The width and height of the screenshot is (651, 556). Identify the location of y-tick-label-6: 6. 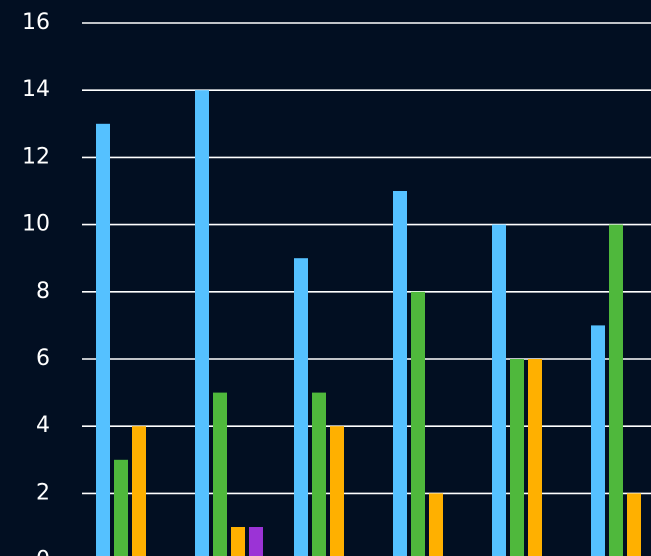
(43, 358).